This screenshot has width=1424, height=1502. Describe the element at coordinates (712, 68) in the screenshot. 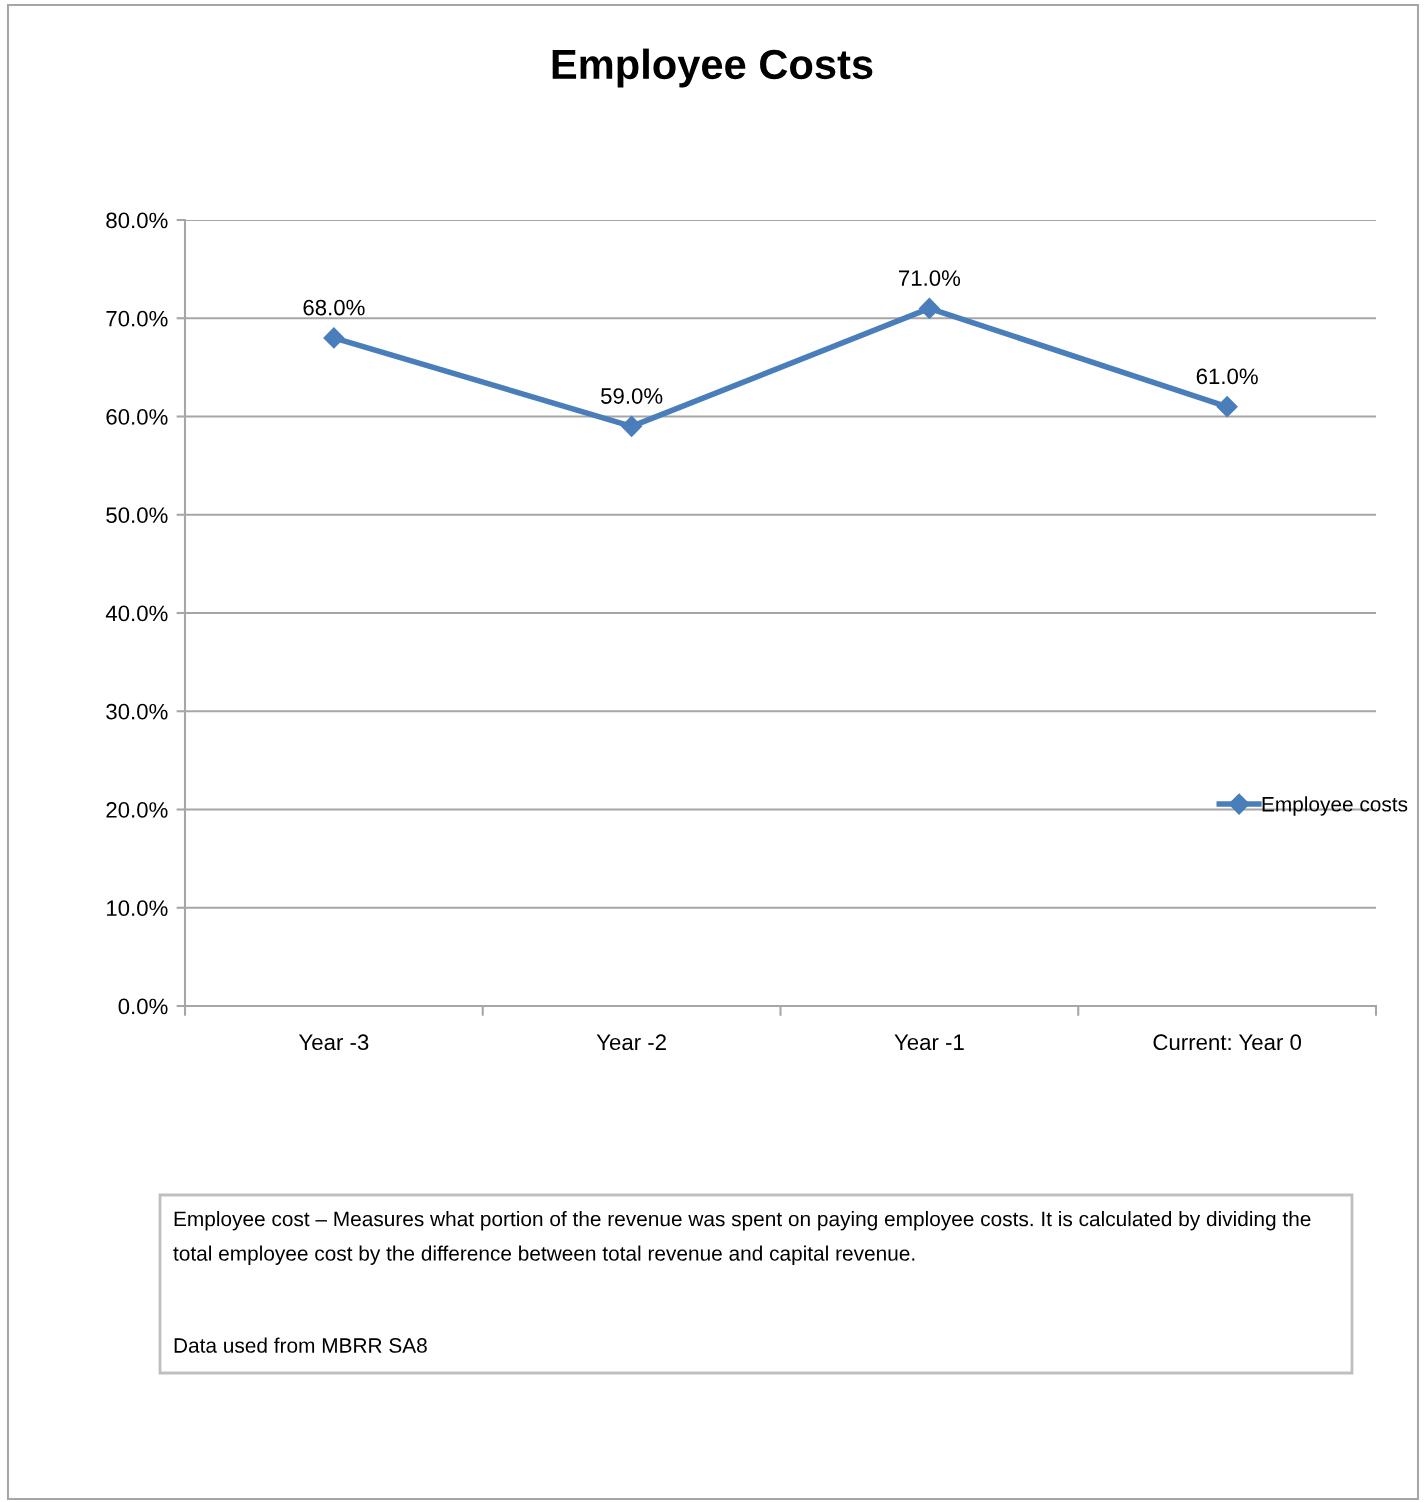

I see `chart-title: Employee Costs` at that location.